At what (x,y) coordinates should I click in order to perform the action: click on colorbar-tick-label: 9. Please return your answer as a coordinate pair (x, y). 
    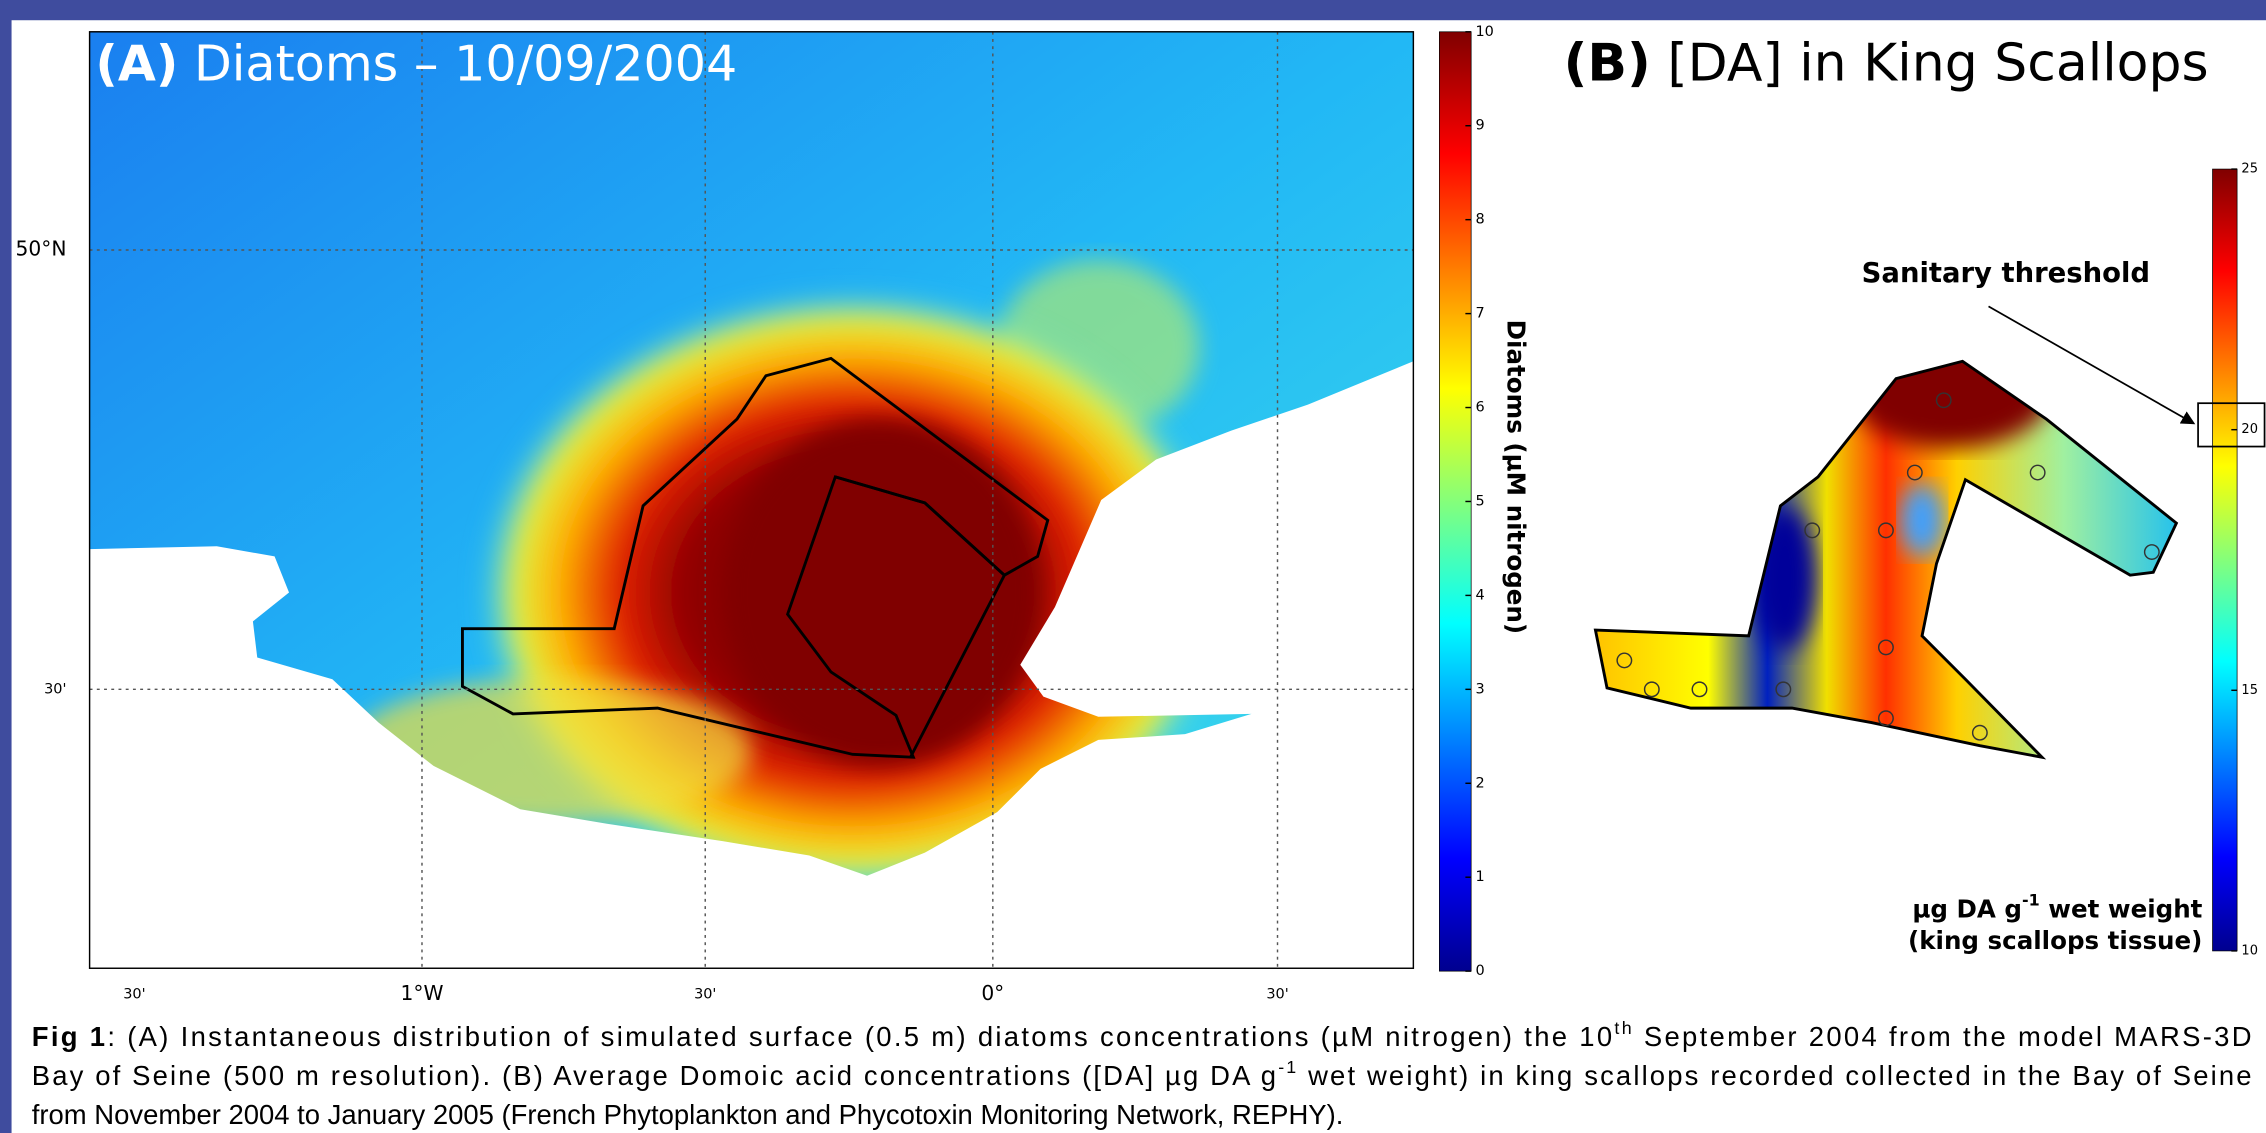
    Looking at the image, I should click on (1480, 126).